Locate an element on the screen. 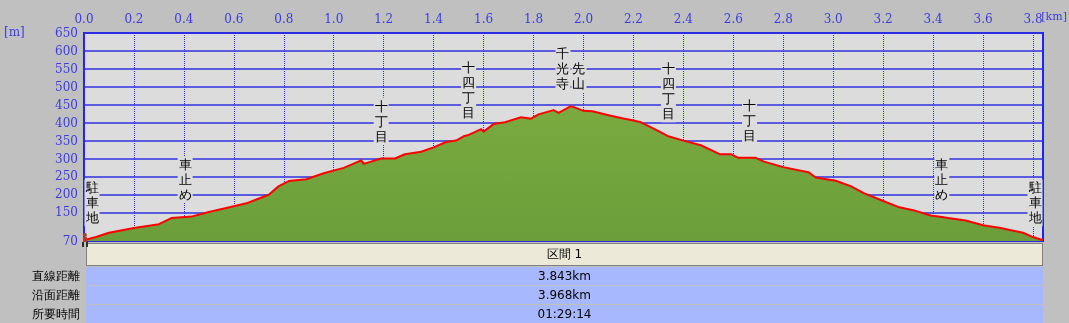  x-axis-title: [km] is located at coordinates (1054, 16).